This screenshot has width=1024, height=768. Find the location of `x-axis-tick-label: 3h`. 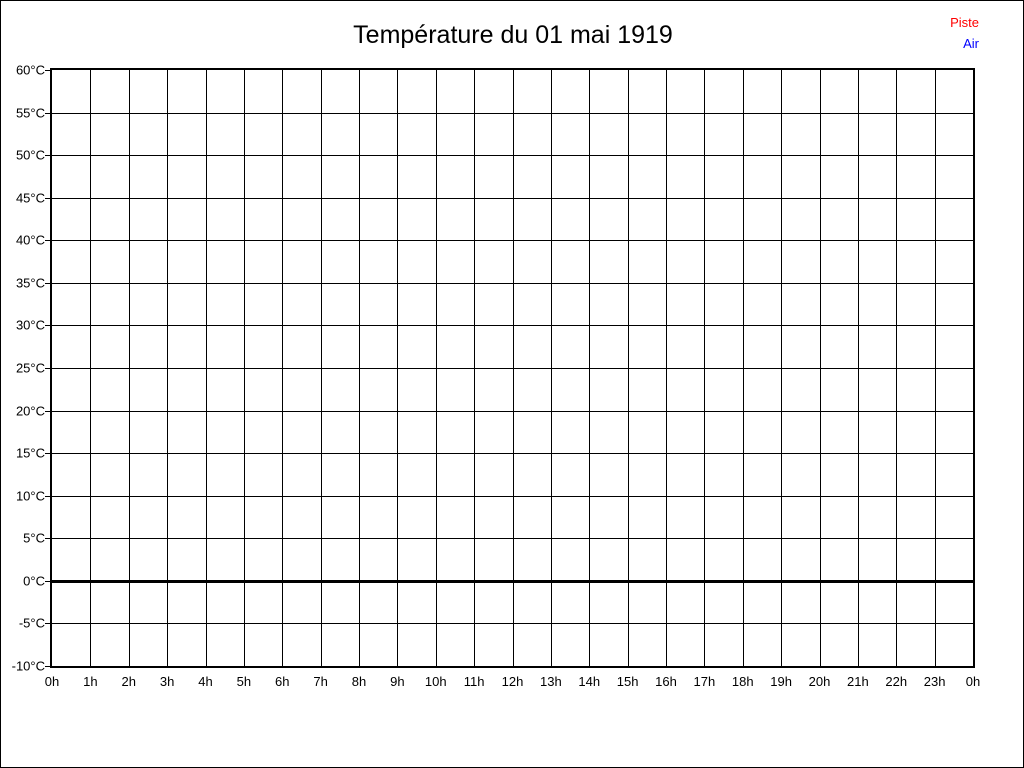

x-axis-tick-label: 3h is located at coordinates (167, 681).